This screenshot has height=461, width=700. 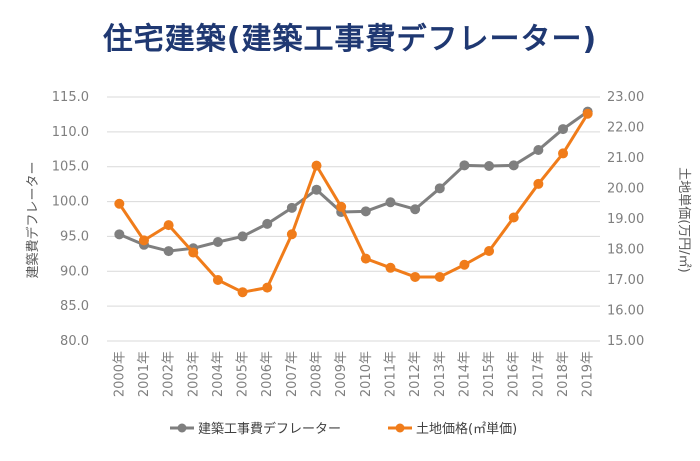 I want to click on x-tick-label: 2010年, so click(x=366, y=374).